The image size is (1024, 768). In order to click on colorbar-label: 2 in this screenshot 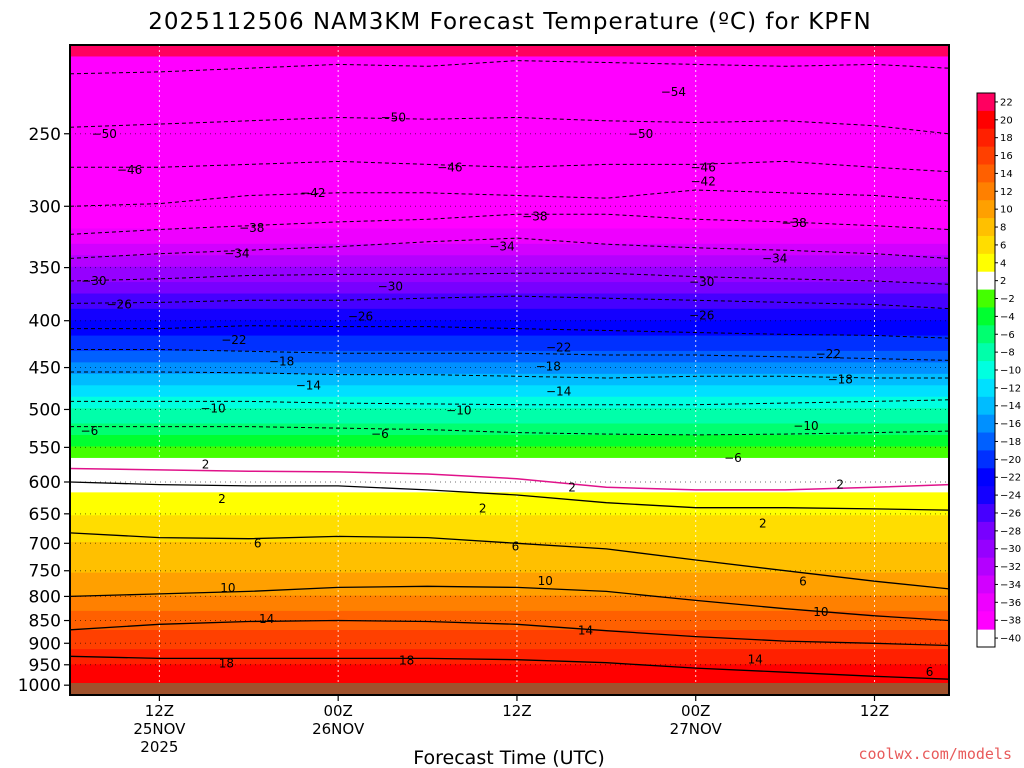, I will do `click(1003, 281)`.